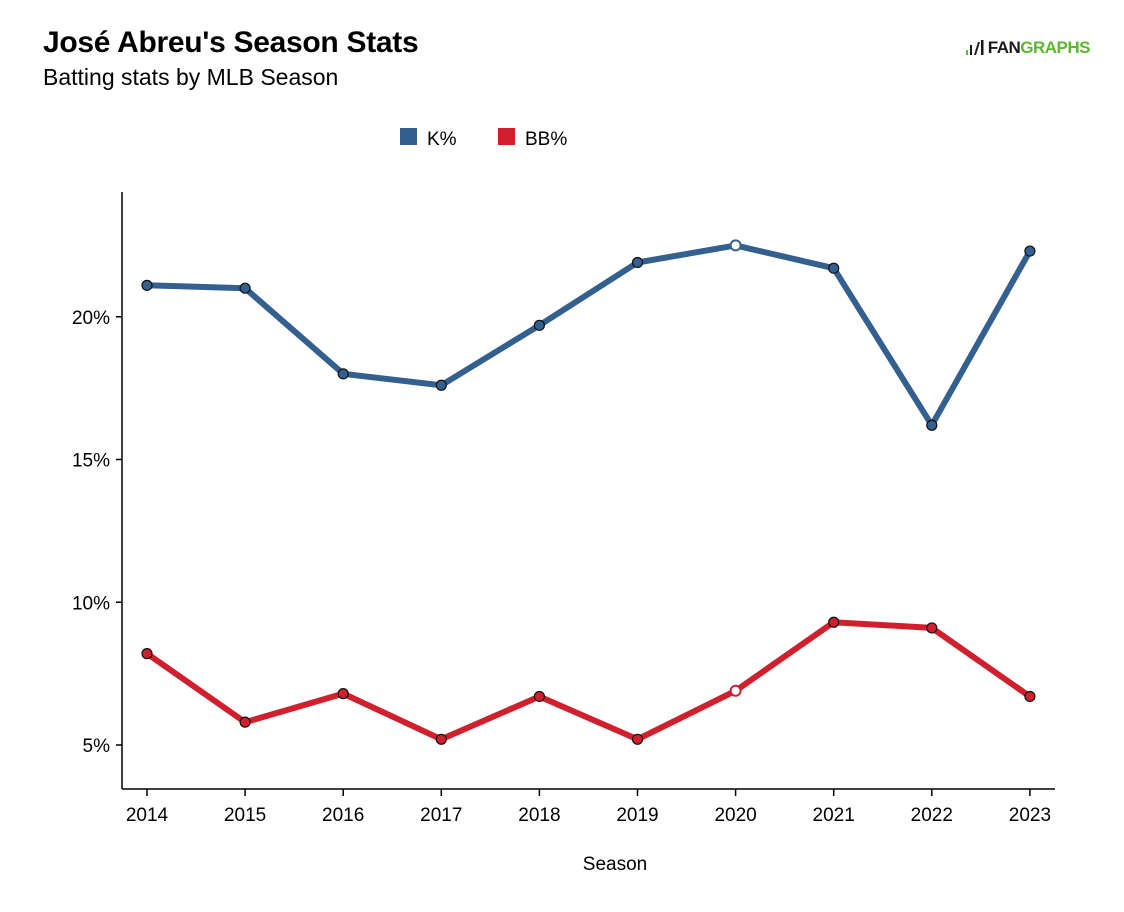 The width and height of the screenshot is (1124, 912). I want to click on x-tick-label: 2015, so click(245, 815).